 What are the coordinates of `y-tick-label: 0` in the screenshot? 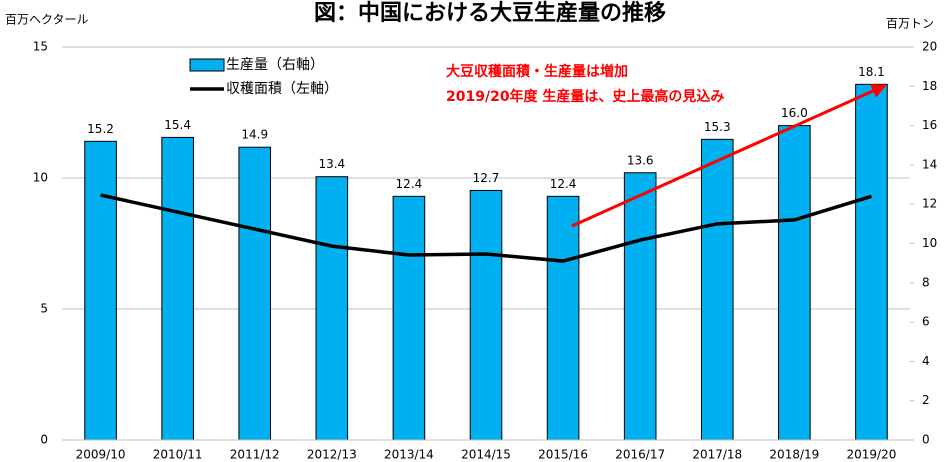 It's located at (44, 440).